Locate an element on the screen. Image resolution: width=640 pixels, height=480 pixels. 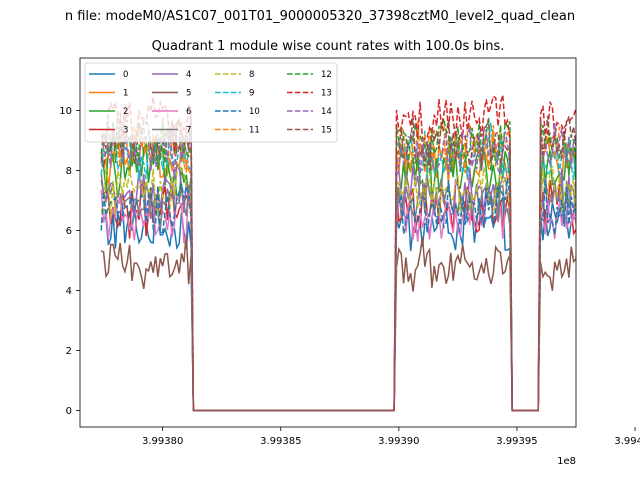
legend-label: 7 is located at coordinates (188, 131).